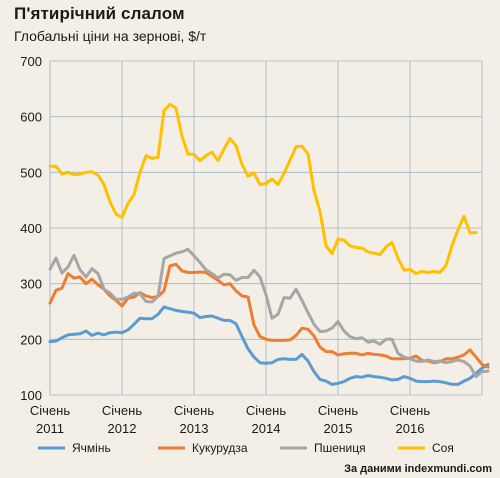 Image resolution: width=500 pixels, height=478 pixels. What do you see at coordinates (110, 36) in the screenshot?
I see `chart-subtitle: Глобальні ціни на зернові, $/т` at bounding box center [110, 36].